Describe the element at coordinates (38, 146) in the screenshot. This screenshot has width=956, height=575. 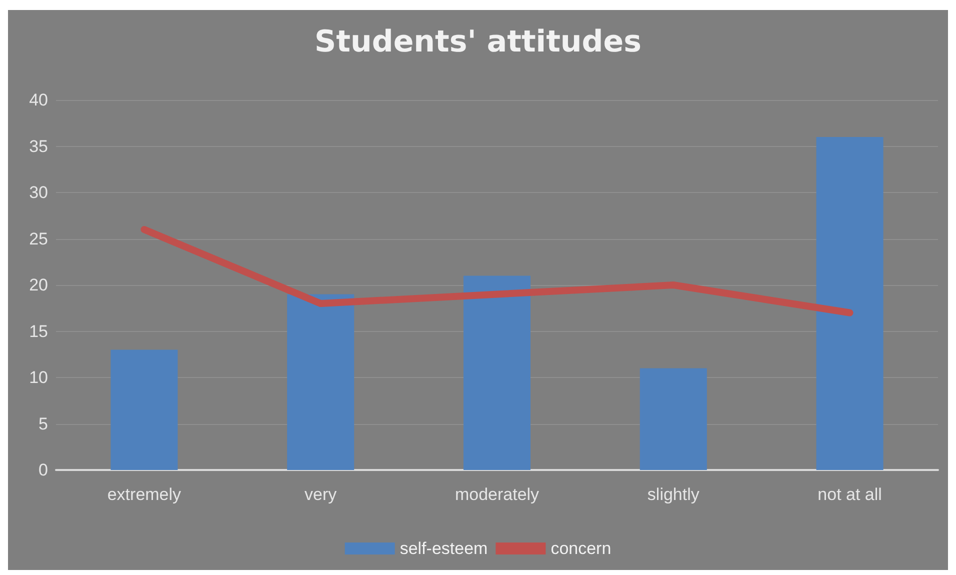
I see `y-tick-label: 35` at that location.